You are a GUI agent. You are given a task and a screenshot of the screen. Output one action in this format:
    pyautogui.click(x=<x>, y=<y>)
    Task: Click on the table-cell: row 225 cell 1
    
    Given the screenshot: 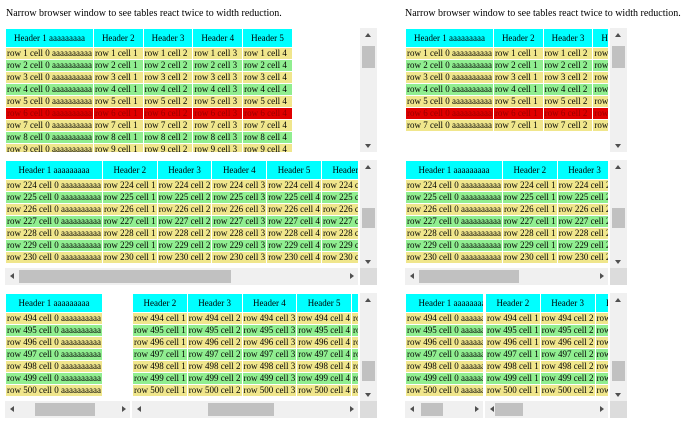 What is the action you would take?
    pyautogui.click(x=529, y=197)
    